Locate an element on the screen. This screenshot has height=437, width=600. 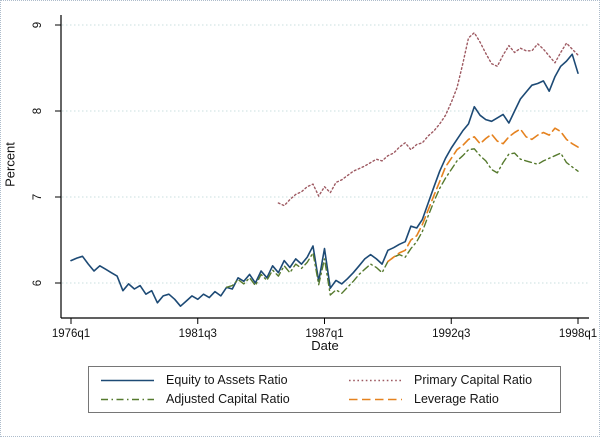
y-tick-label-9: 9 is located at coordinates (38, 25).